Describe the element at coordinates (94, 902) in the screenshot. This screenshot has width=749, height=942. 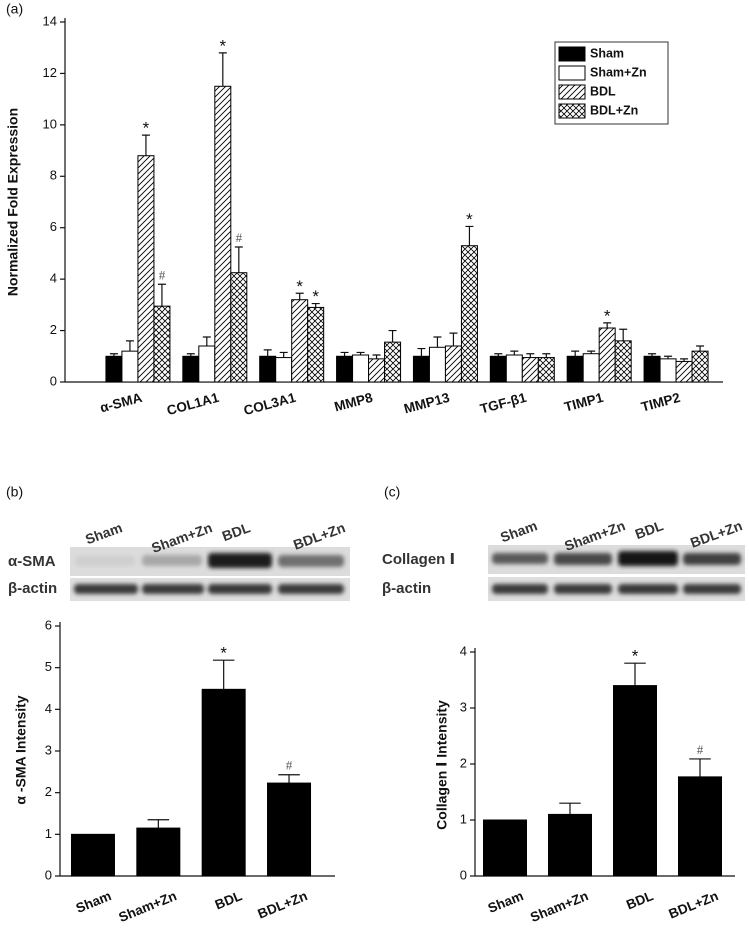
I see `x-tick-label: Sham` at that location.